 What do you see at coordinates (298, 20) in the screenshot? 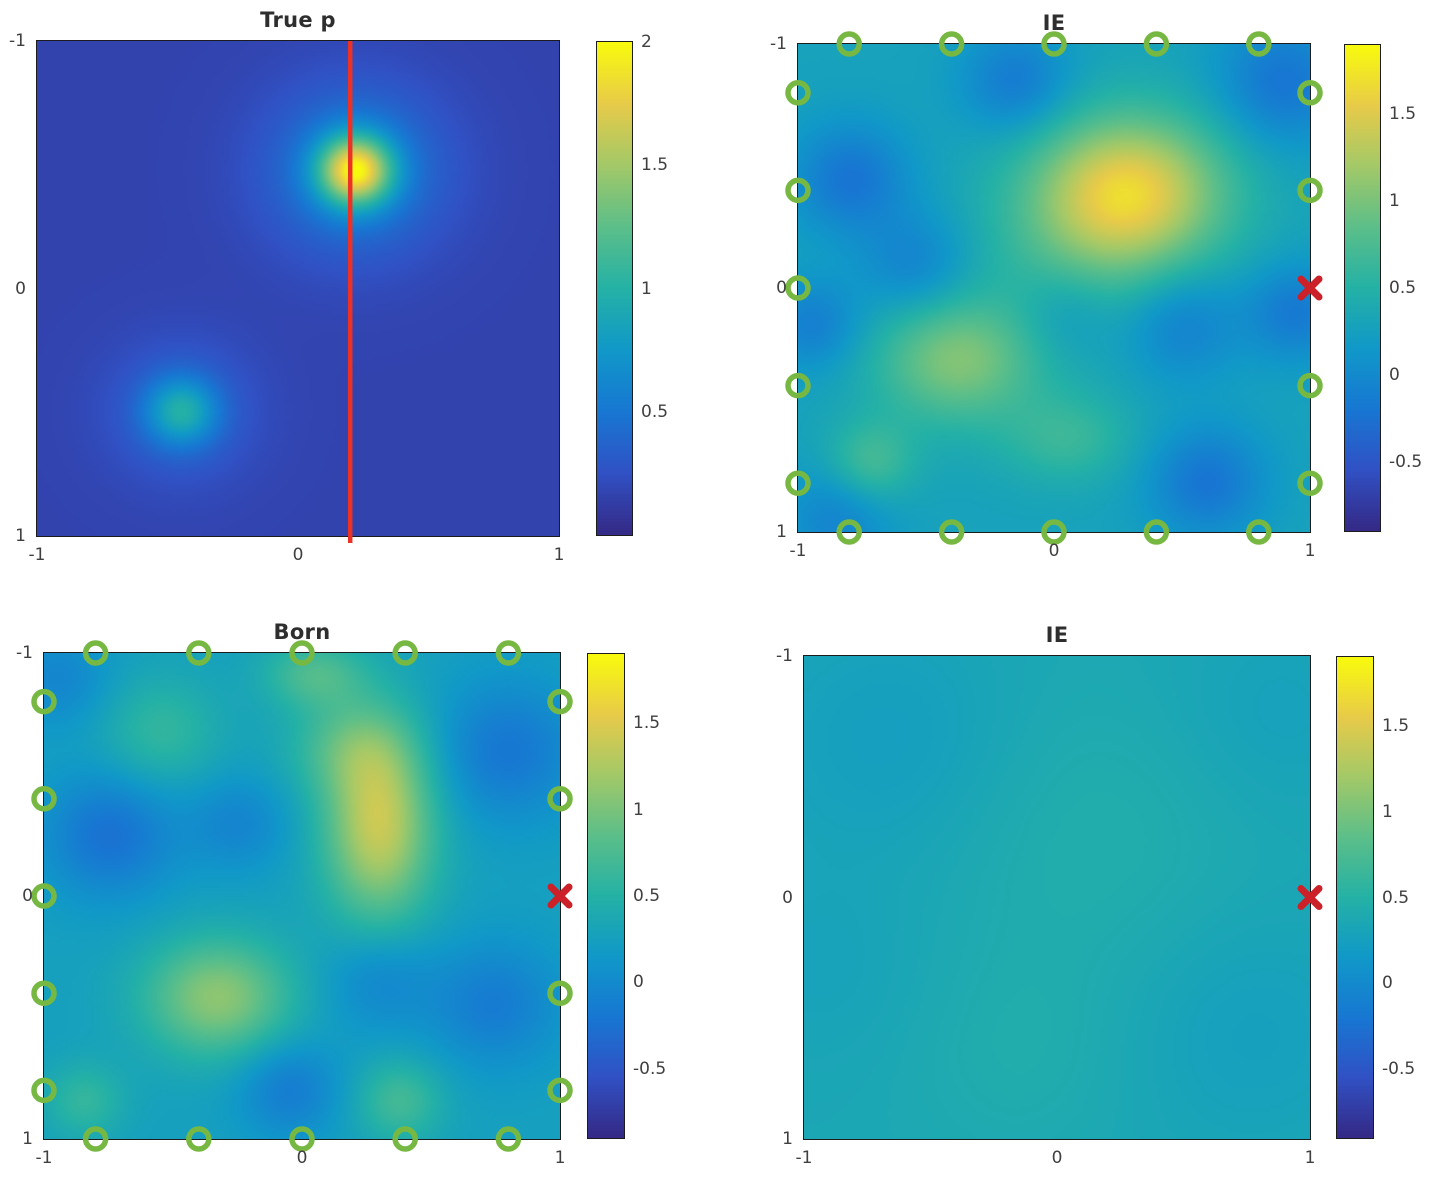
I see `panel-title: True p` at bounding box center [298, 20].